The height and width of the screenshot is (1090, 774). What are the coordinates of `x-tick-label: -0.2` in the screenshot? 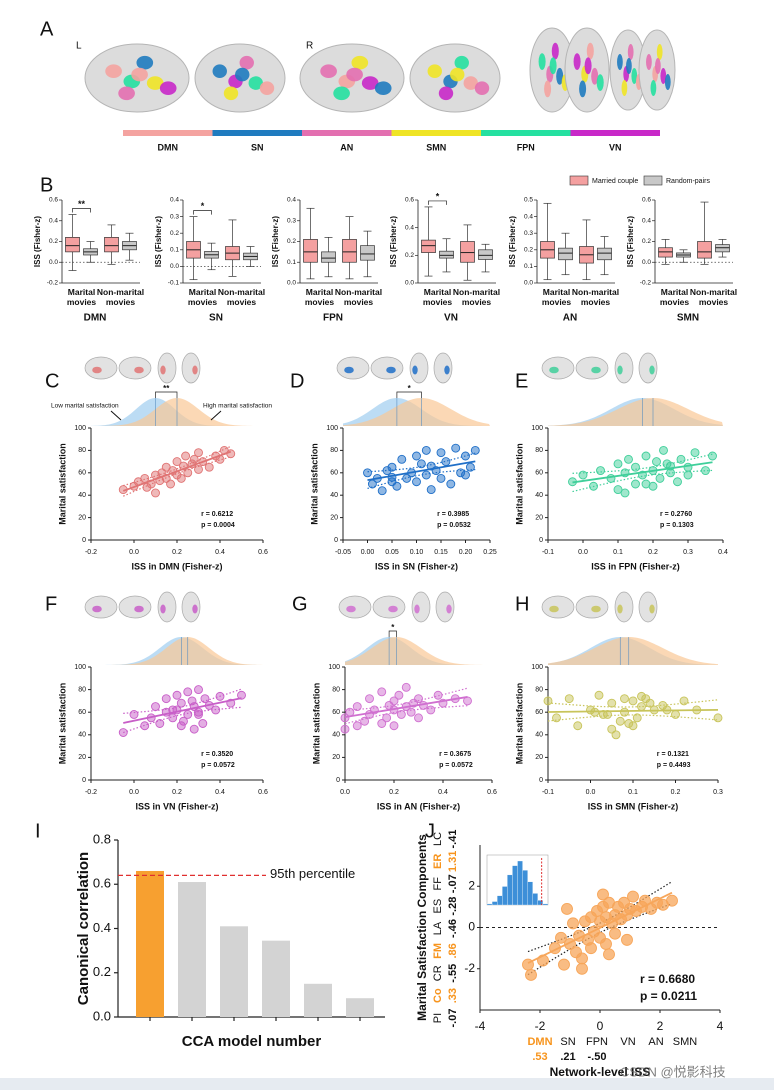 It's located at (91, 792).